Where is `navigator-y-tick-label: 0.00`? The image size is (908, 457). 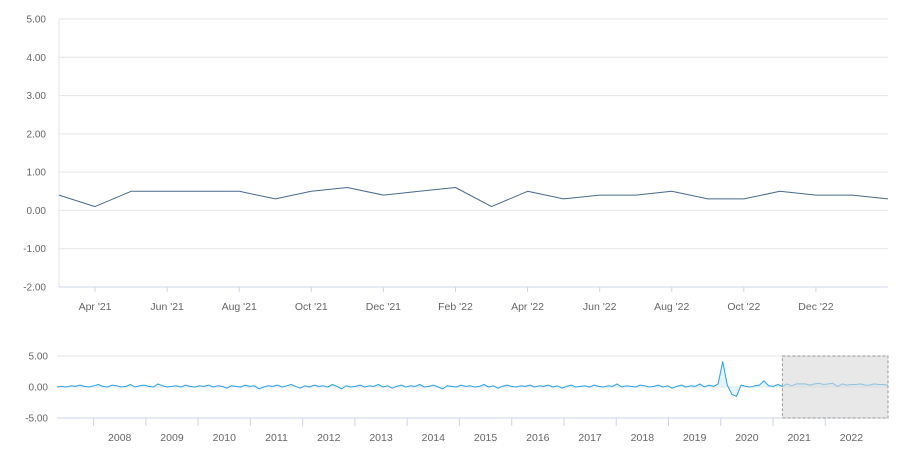 navigator-y-tick-label: 0.00 is located at coordinates (39, 388).